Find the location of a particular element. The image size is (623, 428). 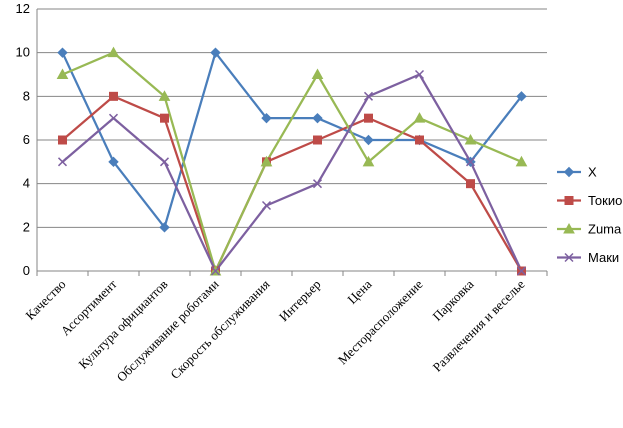

y-tick-label: 6 is located at coordinates (26, 139).